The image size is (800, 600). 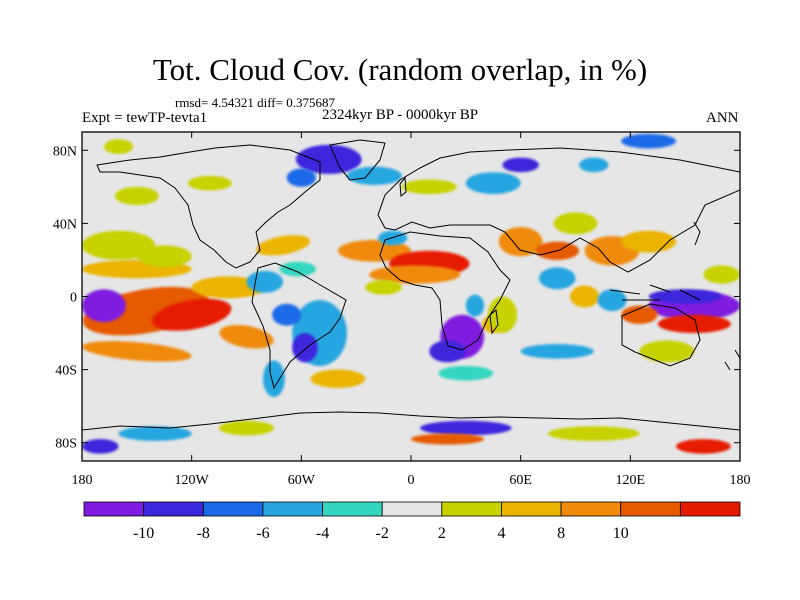 What do you see at coordinates (400, 115) in the screenshot?
I see `time-period-label: 2324kyr BP - 0000kyr BP` at bounding box center [400, 115].